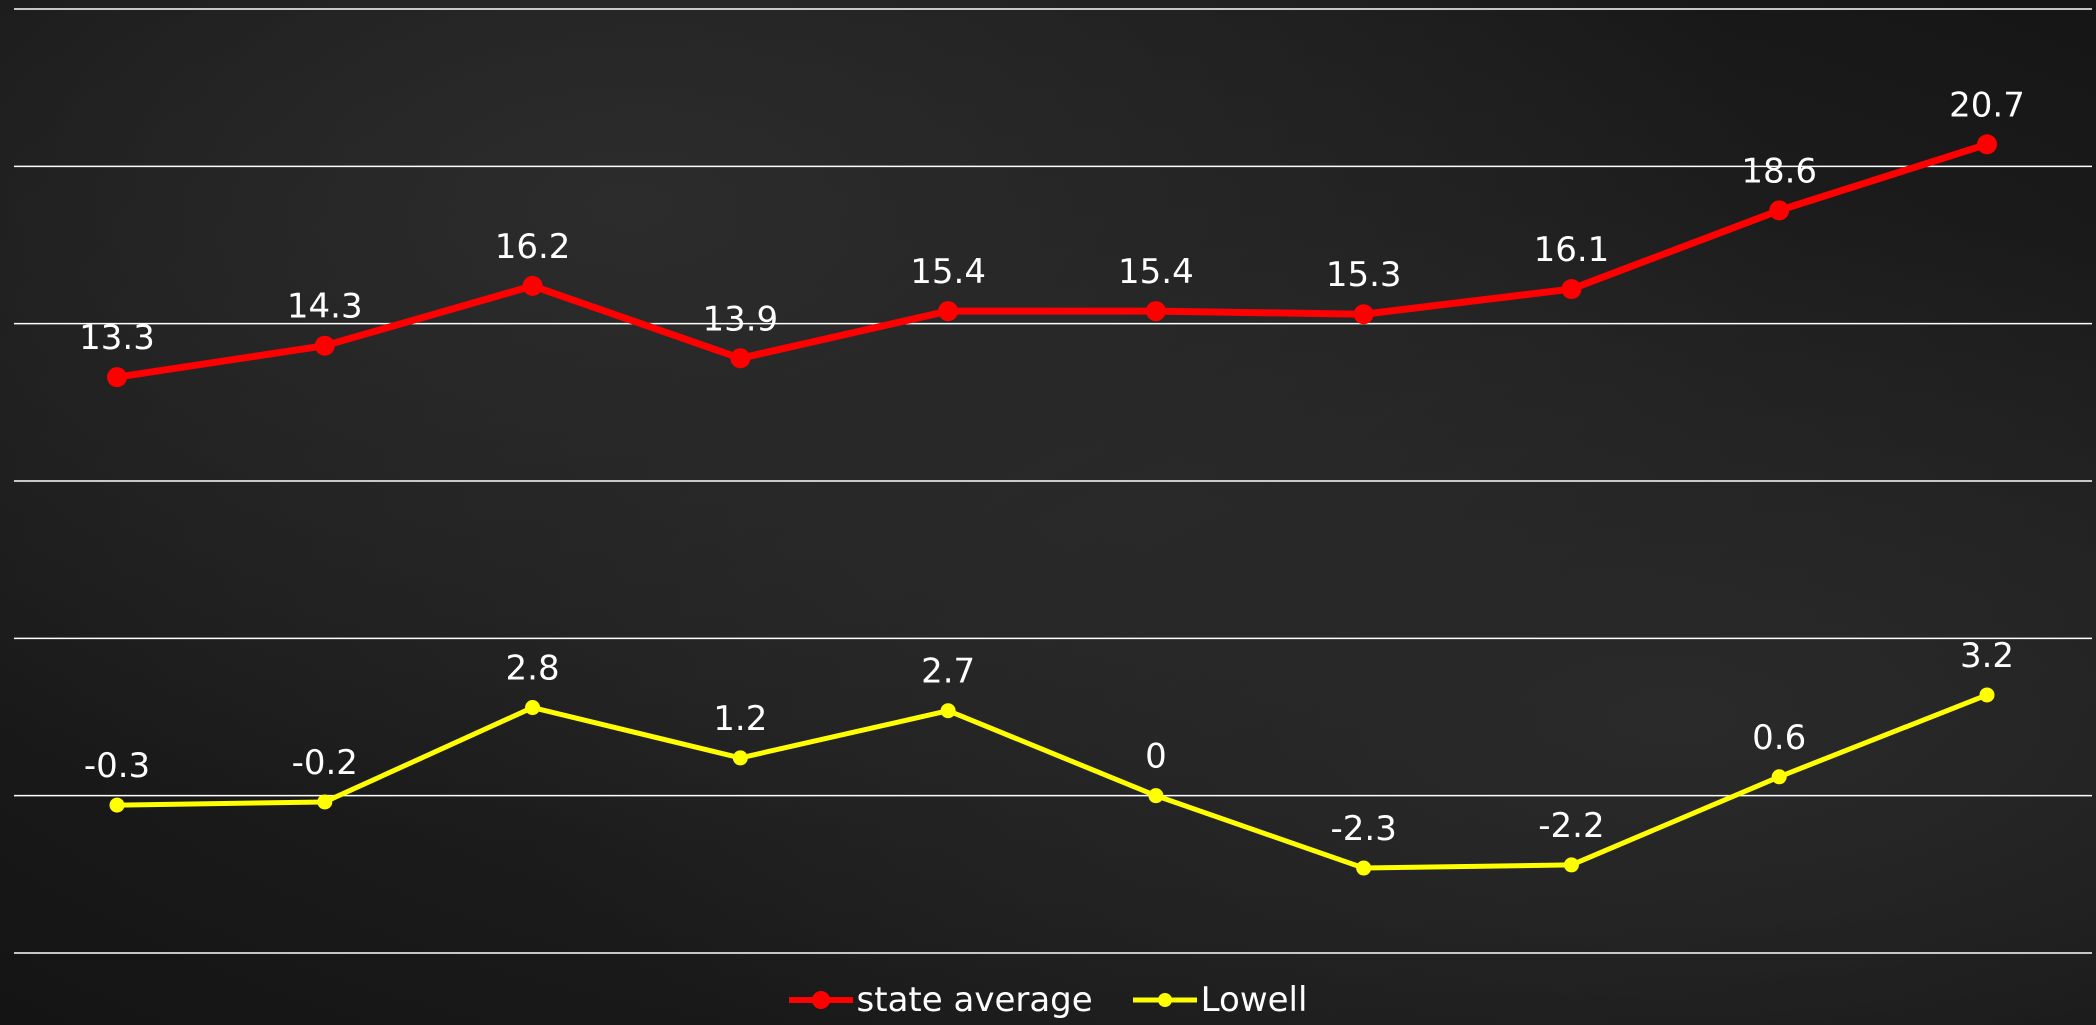  I want to click on legend-entry-state-average: state average, so click(940, 1000).